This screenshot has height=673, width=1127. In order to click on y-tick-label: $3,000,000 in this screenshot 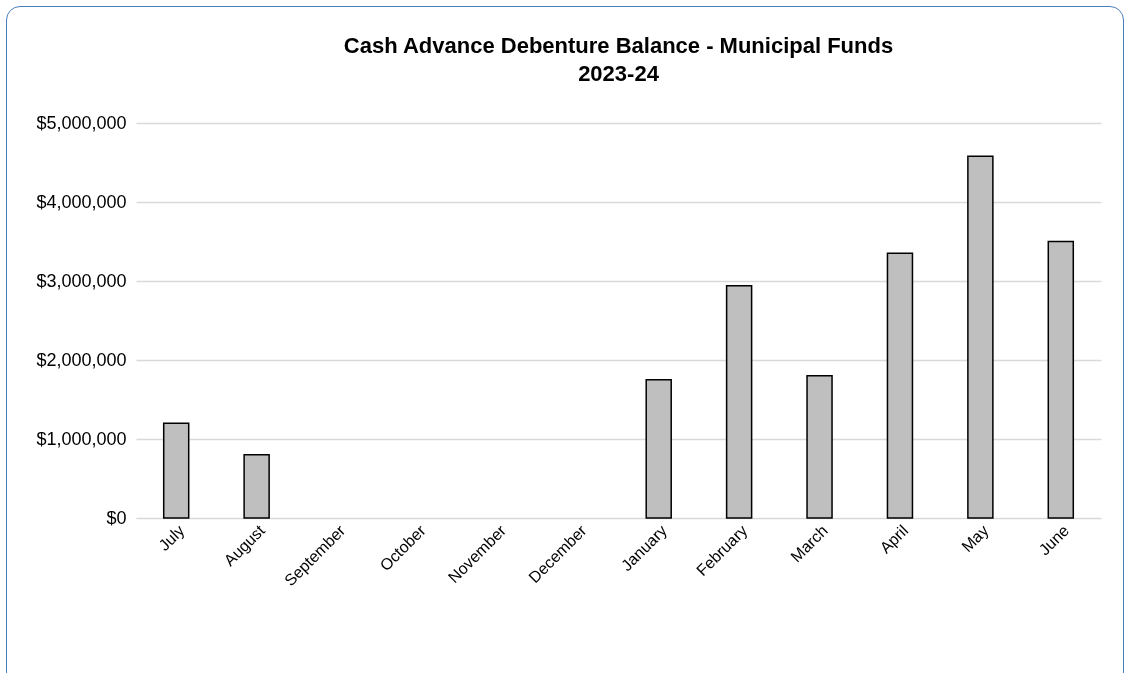, I will do `click(81, 280)`.